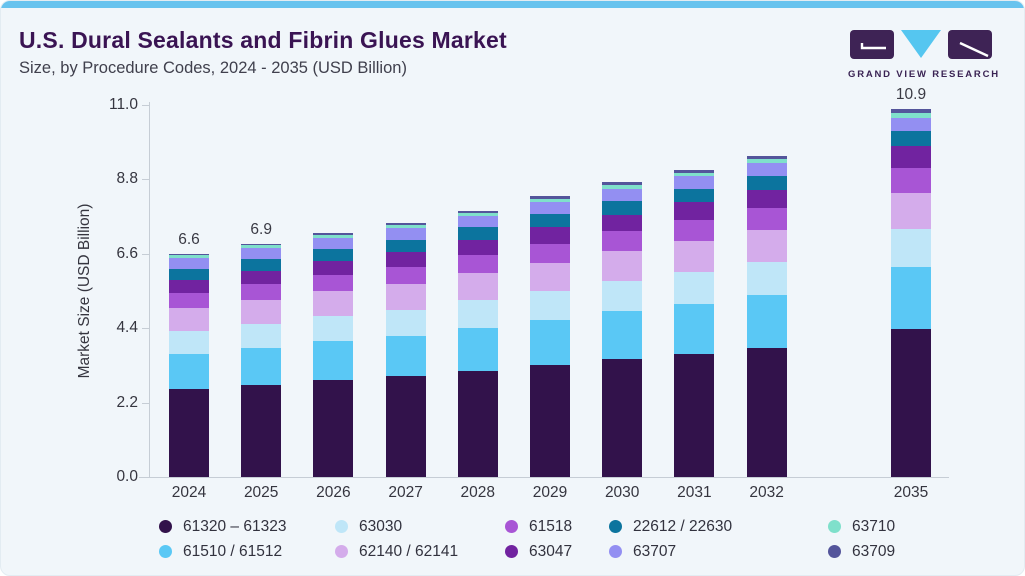  I want to click on logo-g-icon, so click(872, 44).